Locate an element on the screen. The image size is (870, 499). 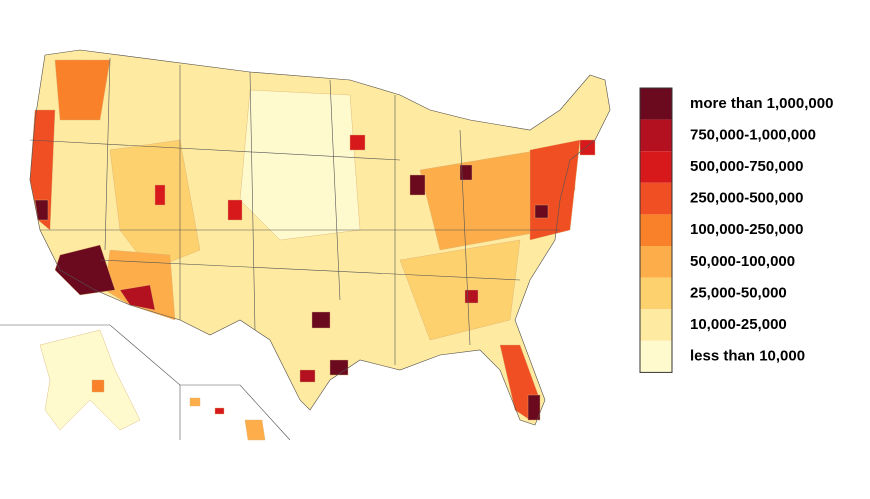
chicago is located at coordinates (417, 185).